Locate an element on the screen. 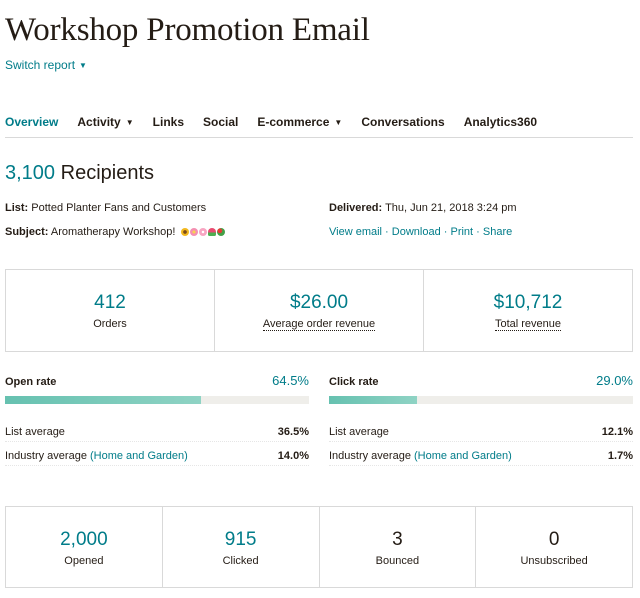 The height and width of the screenshot is (598, 640). tab-label: Links is located at coordinates (168, 122).